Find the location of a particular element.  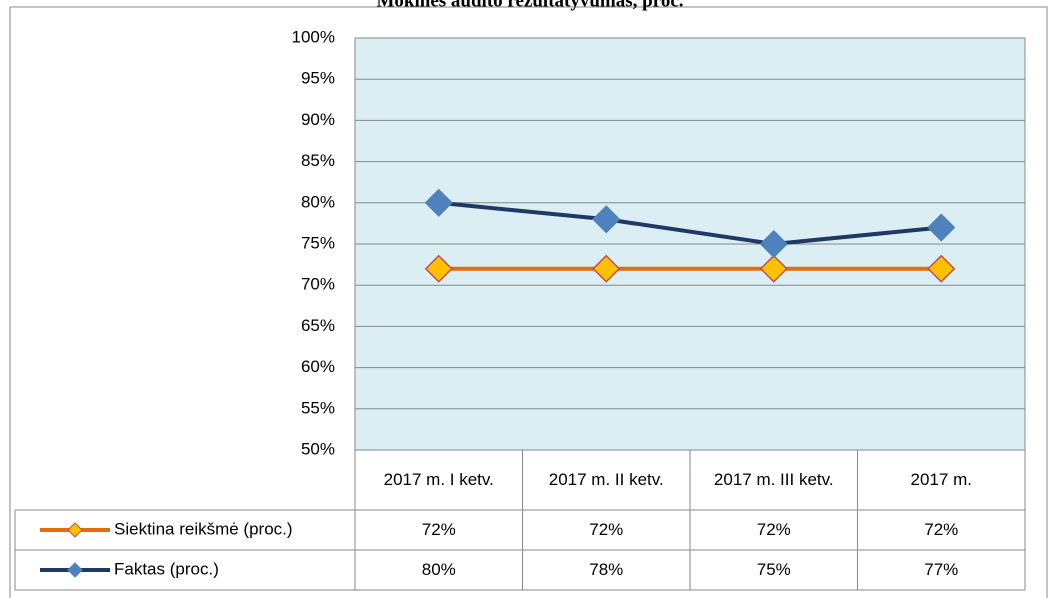

chart-title: Mokinės audito rezultatyvumas, proc. is located at coordinates (530, 5).